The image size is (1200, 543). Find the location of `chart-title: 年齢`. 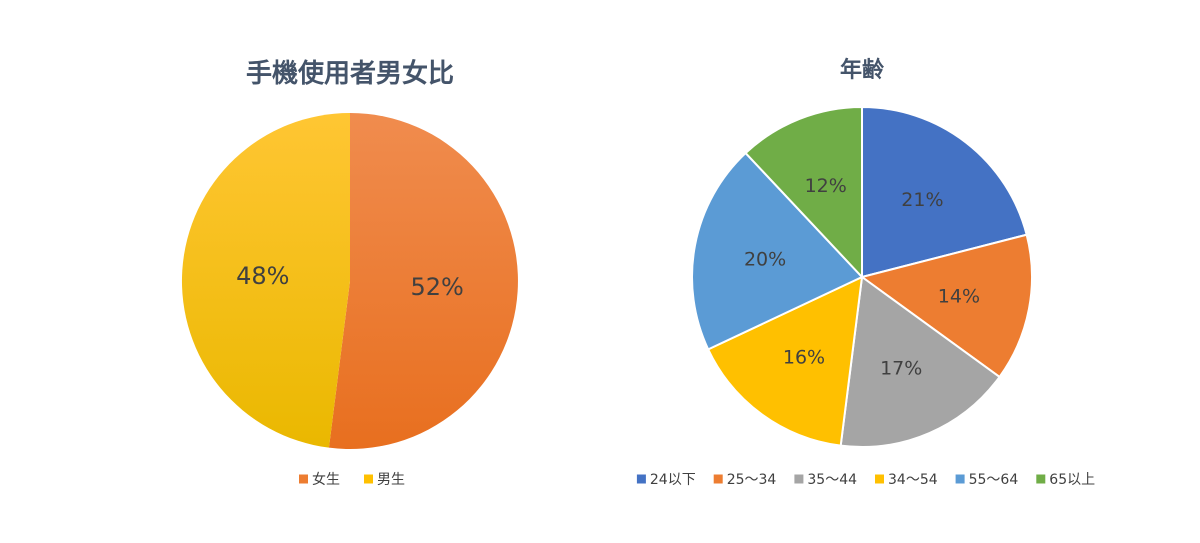

chart-title: 年齢 is located at coordinates (862, 70).